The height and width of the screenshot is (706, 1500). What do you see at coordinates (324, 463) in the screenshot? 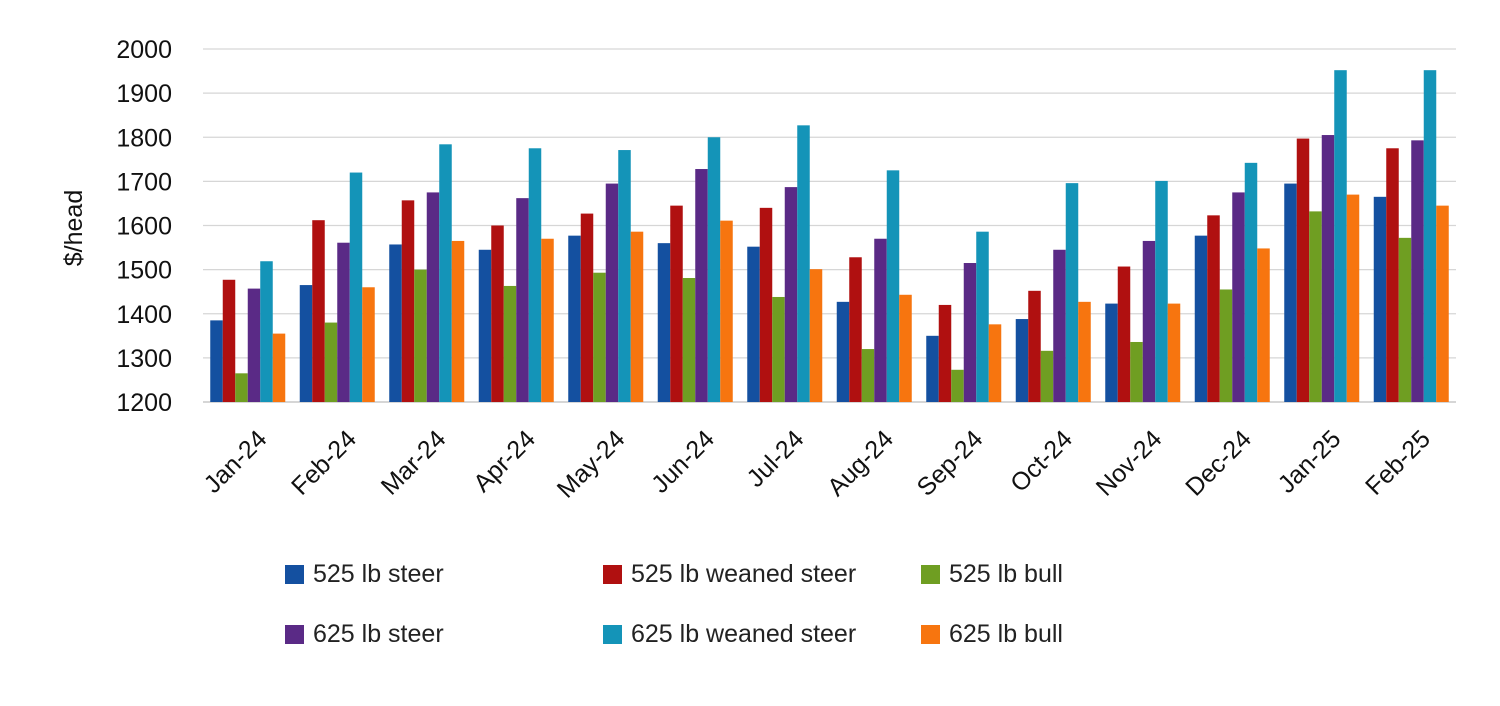
I see `x-tick-label: Feb-24` at bounding box center [324, 463].